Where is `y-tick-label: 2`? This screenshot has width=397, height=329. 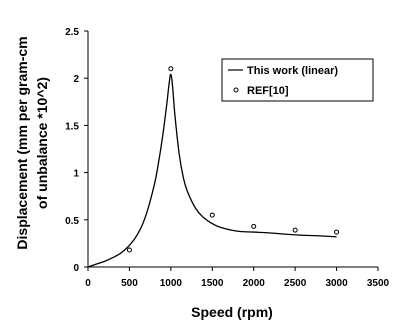
y-tick-label: 2 is located at coordinates (76, 79).